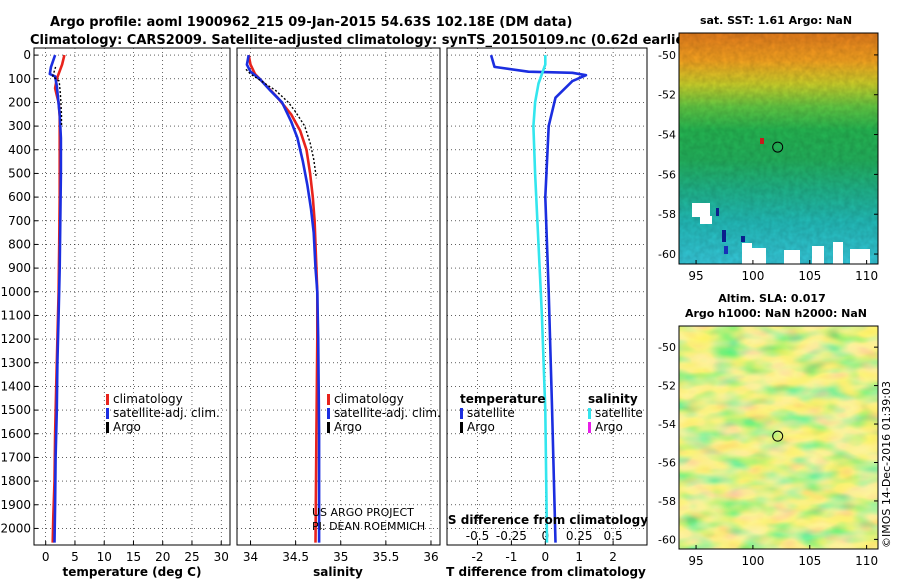 This screenshot has width=900, height=580. I want to click on x-tick-label: 30, so click(221, 557).